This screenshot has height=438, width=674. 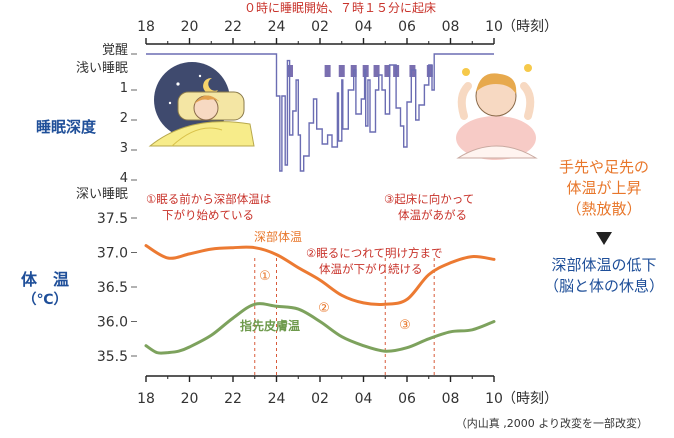 What do you see at coordinates (265, 276) in the screenshot?
I see `phase-1-label: ①` at bounding box center [265, 276].